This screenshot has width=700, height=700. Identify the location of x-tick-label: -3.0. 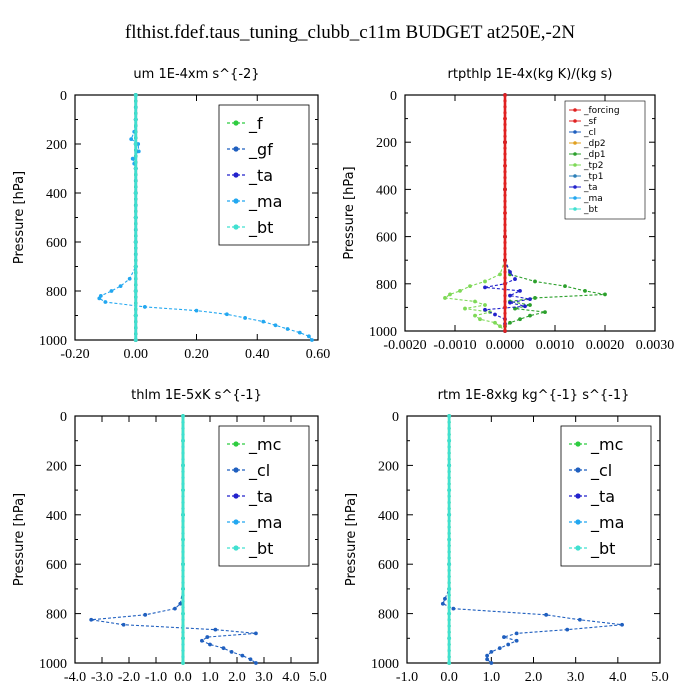
(102, 677).